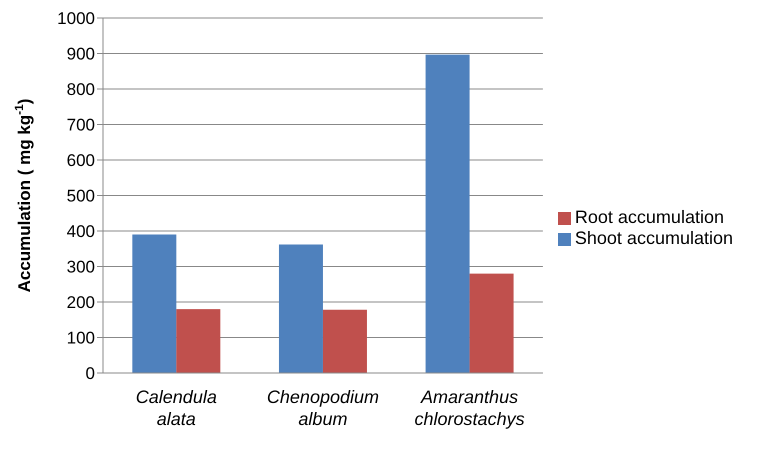 The image size is (763, 451). I want to click on y-tick-label: 0, so click(90, 374).